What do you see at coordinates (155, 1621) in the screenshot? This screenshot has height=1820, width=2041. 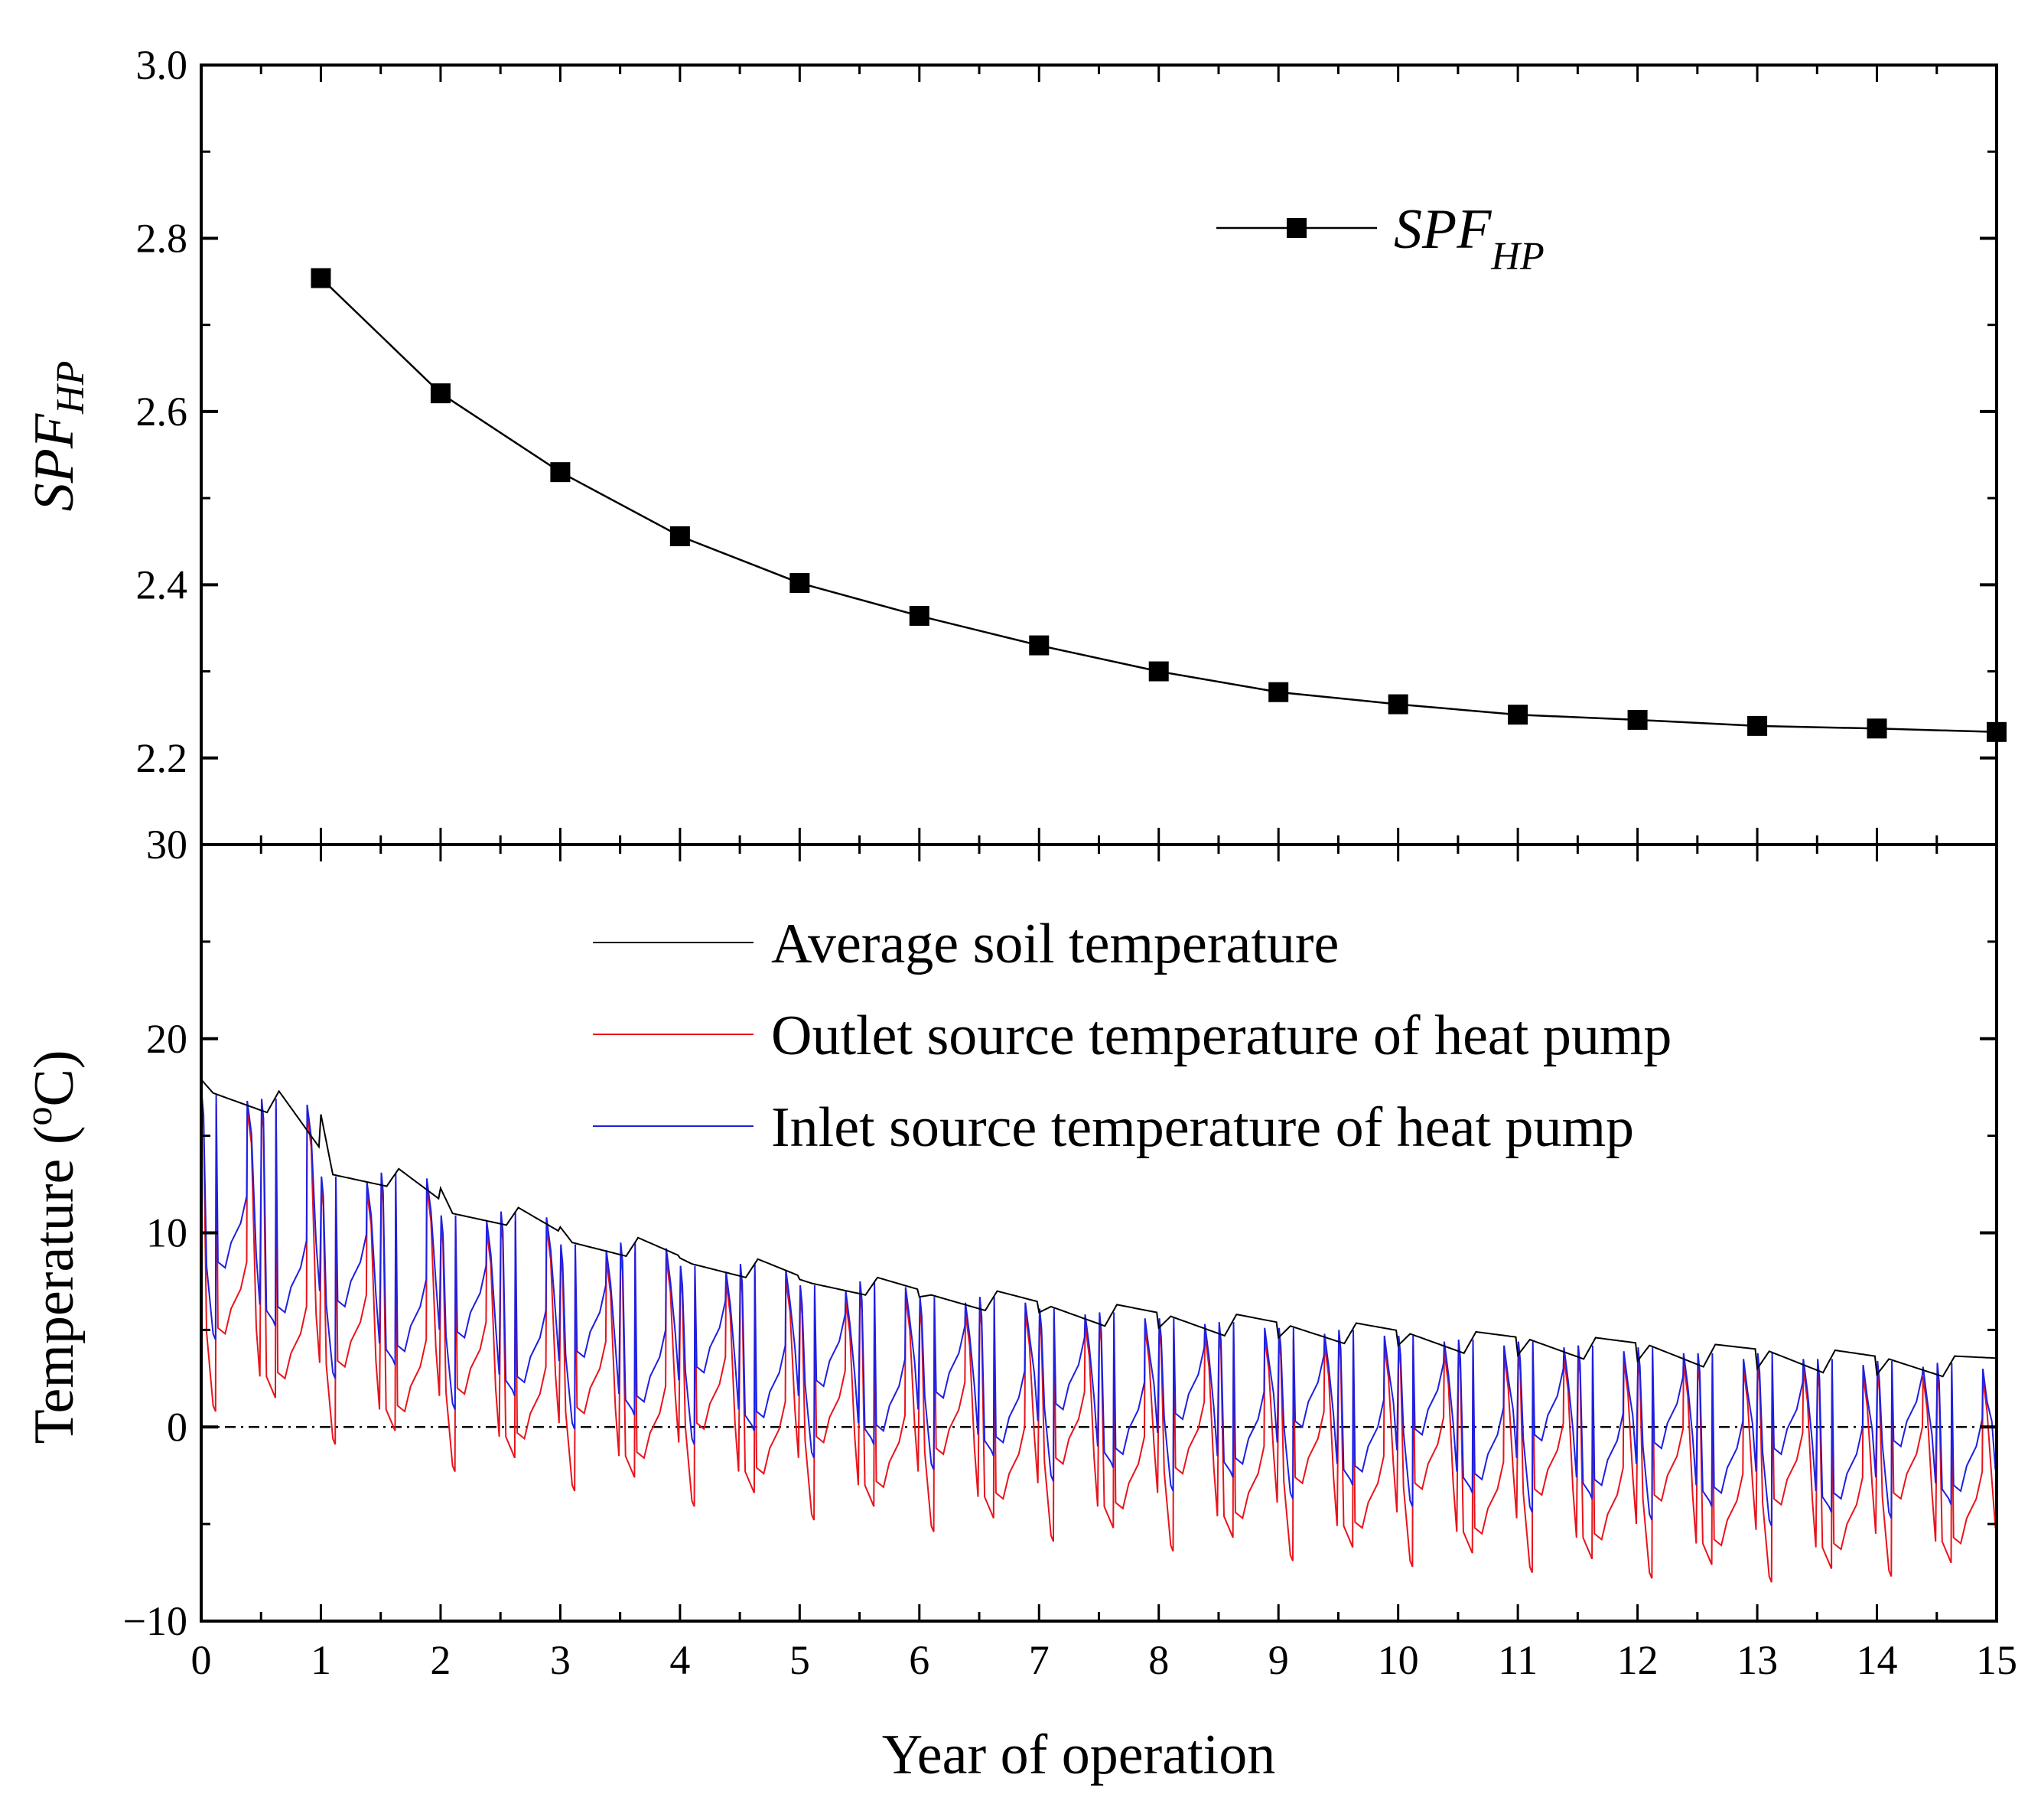 I see `bottom-y-tick-label: −10` at bounding box center [155, 1621].